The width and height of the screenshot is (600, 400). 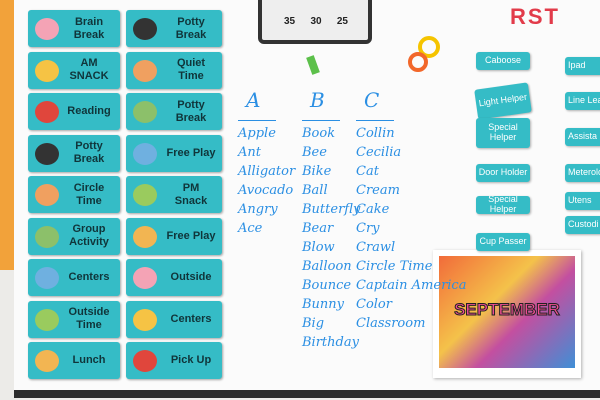 I want to click on word: Ball, so click(x=315, y=190).